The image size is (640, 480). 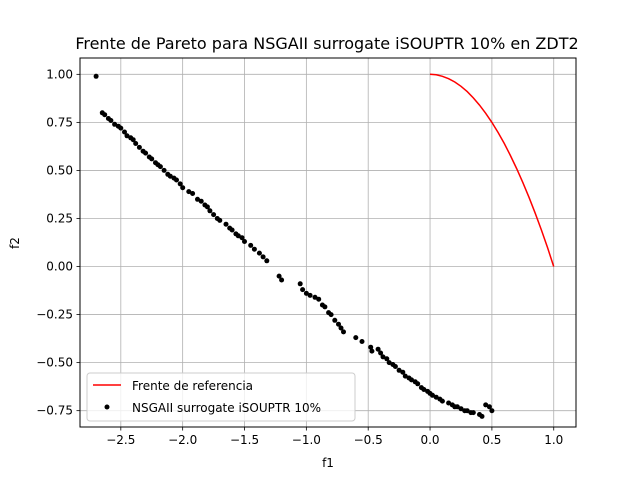 I want to click on x-tick-label: 1.0, so click(x=553, y=440).